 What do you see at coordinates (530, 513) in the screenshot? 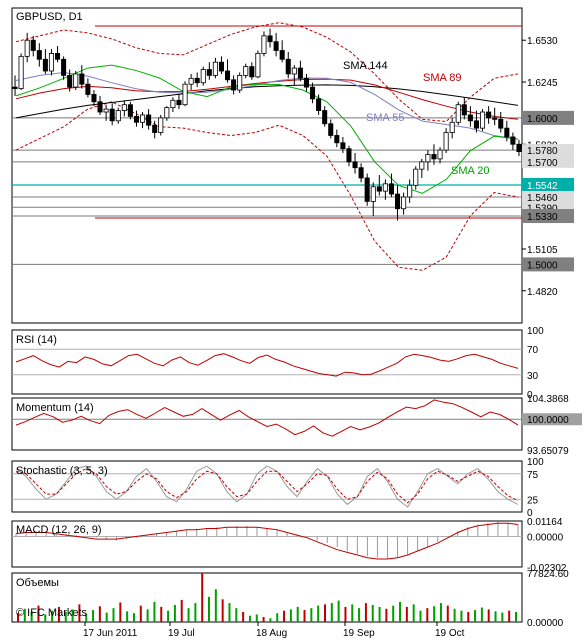
I see `stoch-tick-label: 0` at bounding box center [530, 513].